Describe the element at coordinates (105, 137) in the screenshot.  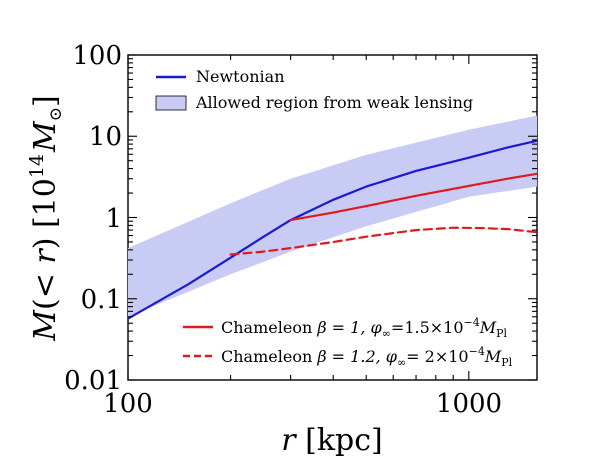
I see `y-tick-label-10: 10` at that location.